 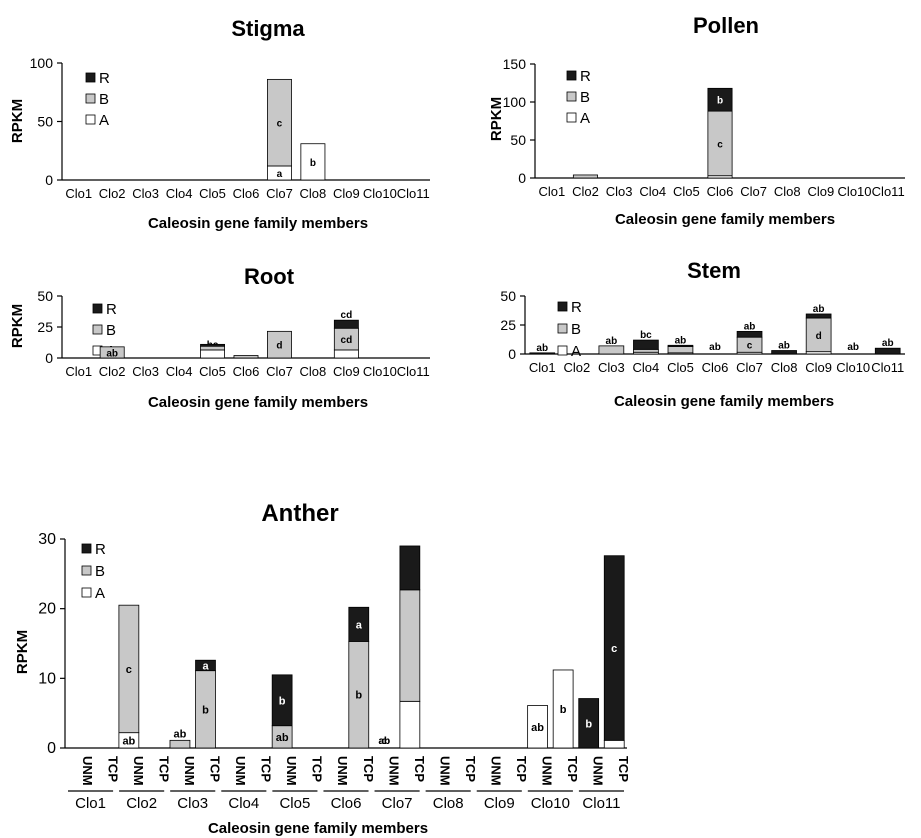 What do you see at coordinates (515, 64) in the screenshot?
I see `pollen-ytick-label: 150` at bounding box center [515, 64].